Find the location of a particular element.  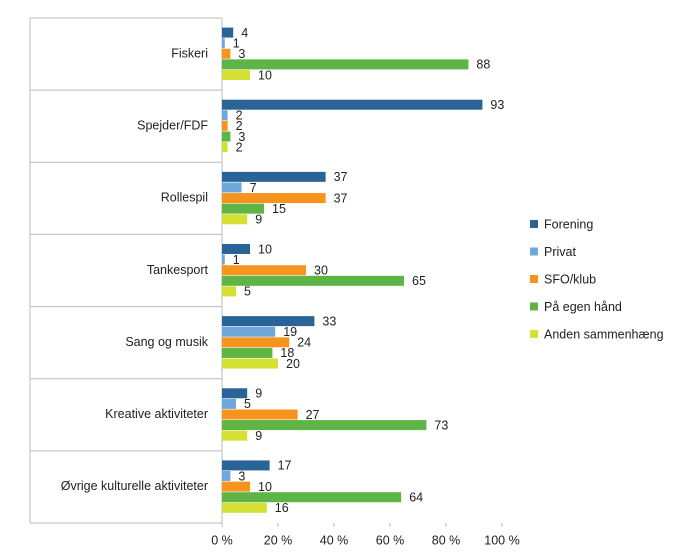

legend-label: Forening is located at coordinates (568, 224).